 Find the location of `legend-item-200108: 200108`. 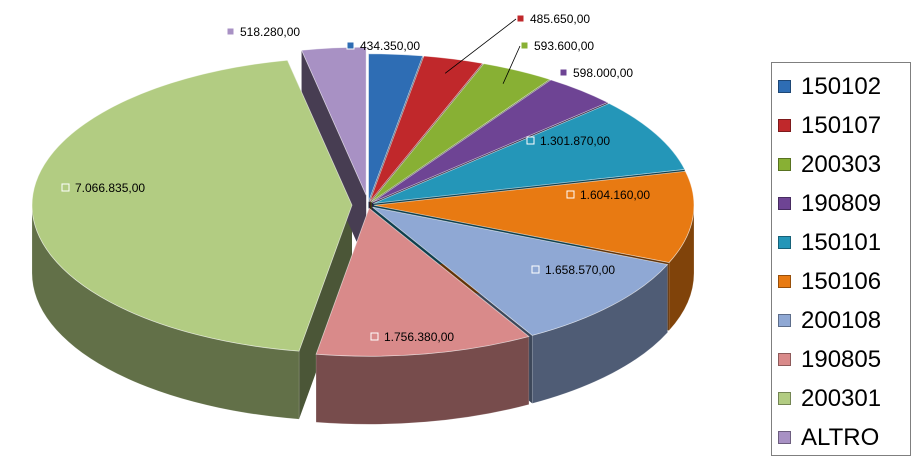

legend-item-200108: 200108 is located at coordinates (841, 320).